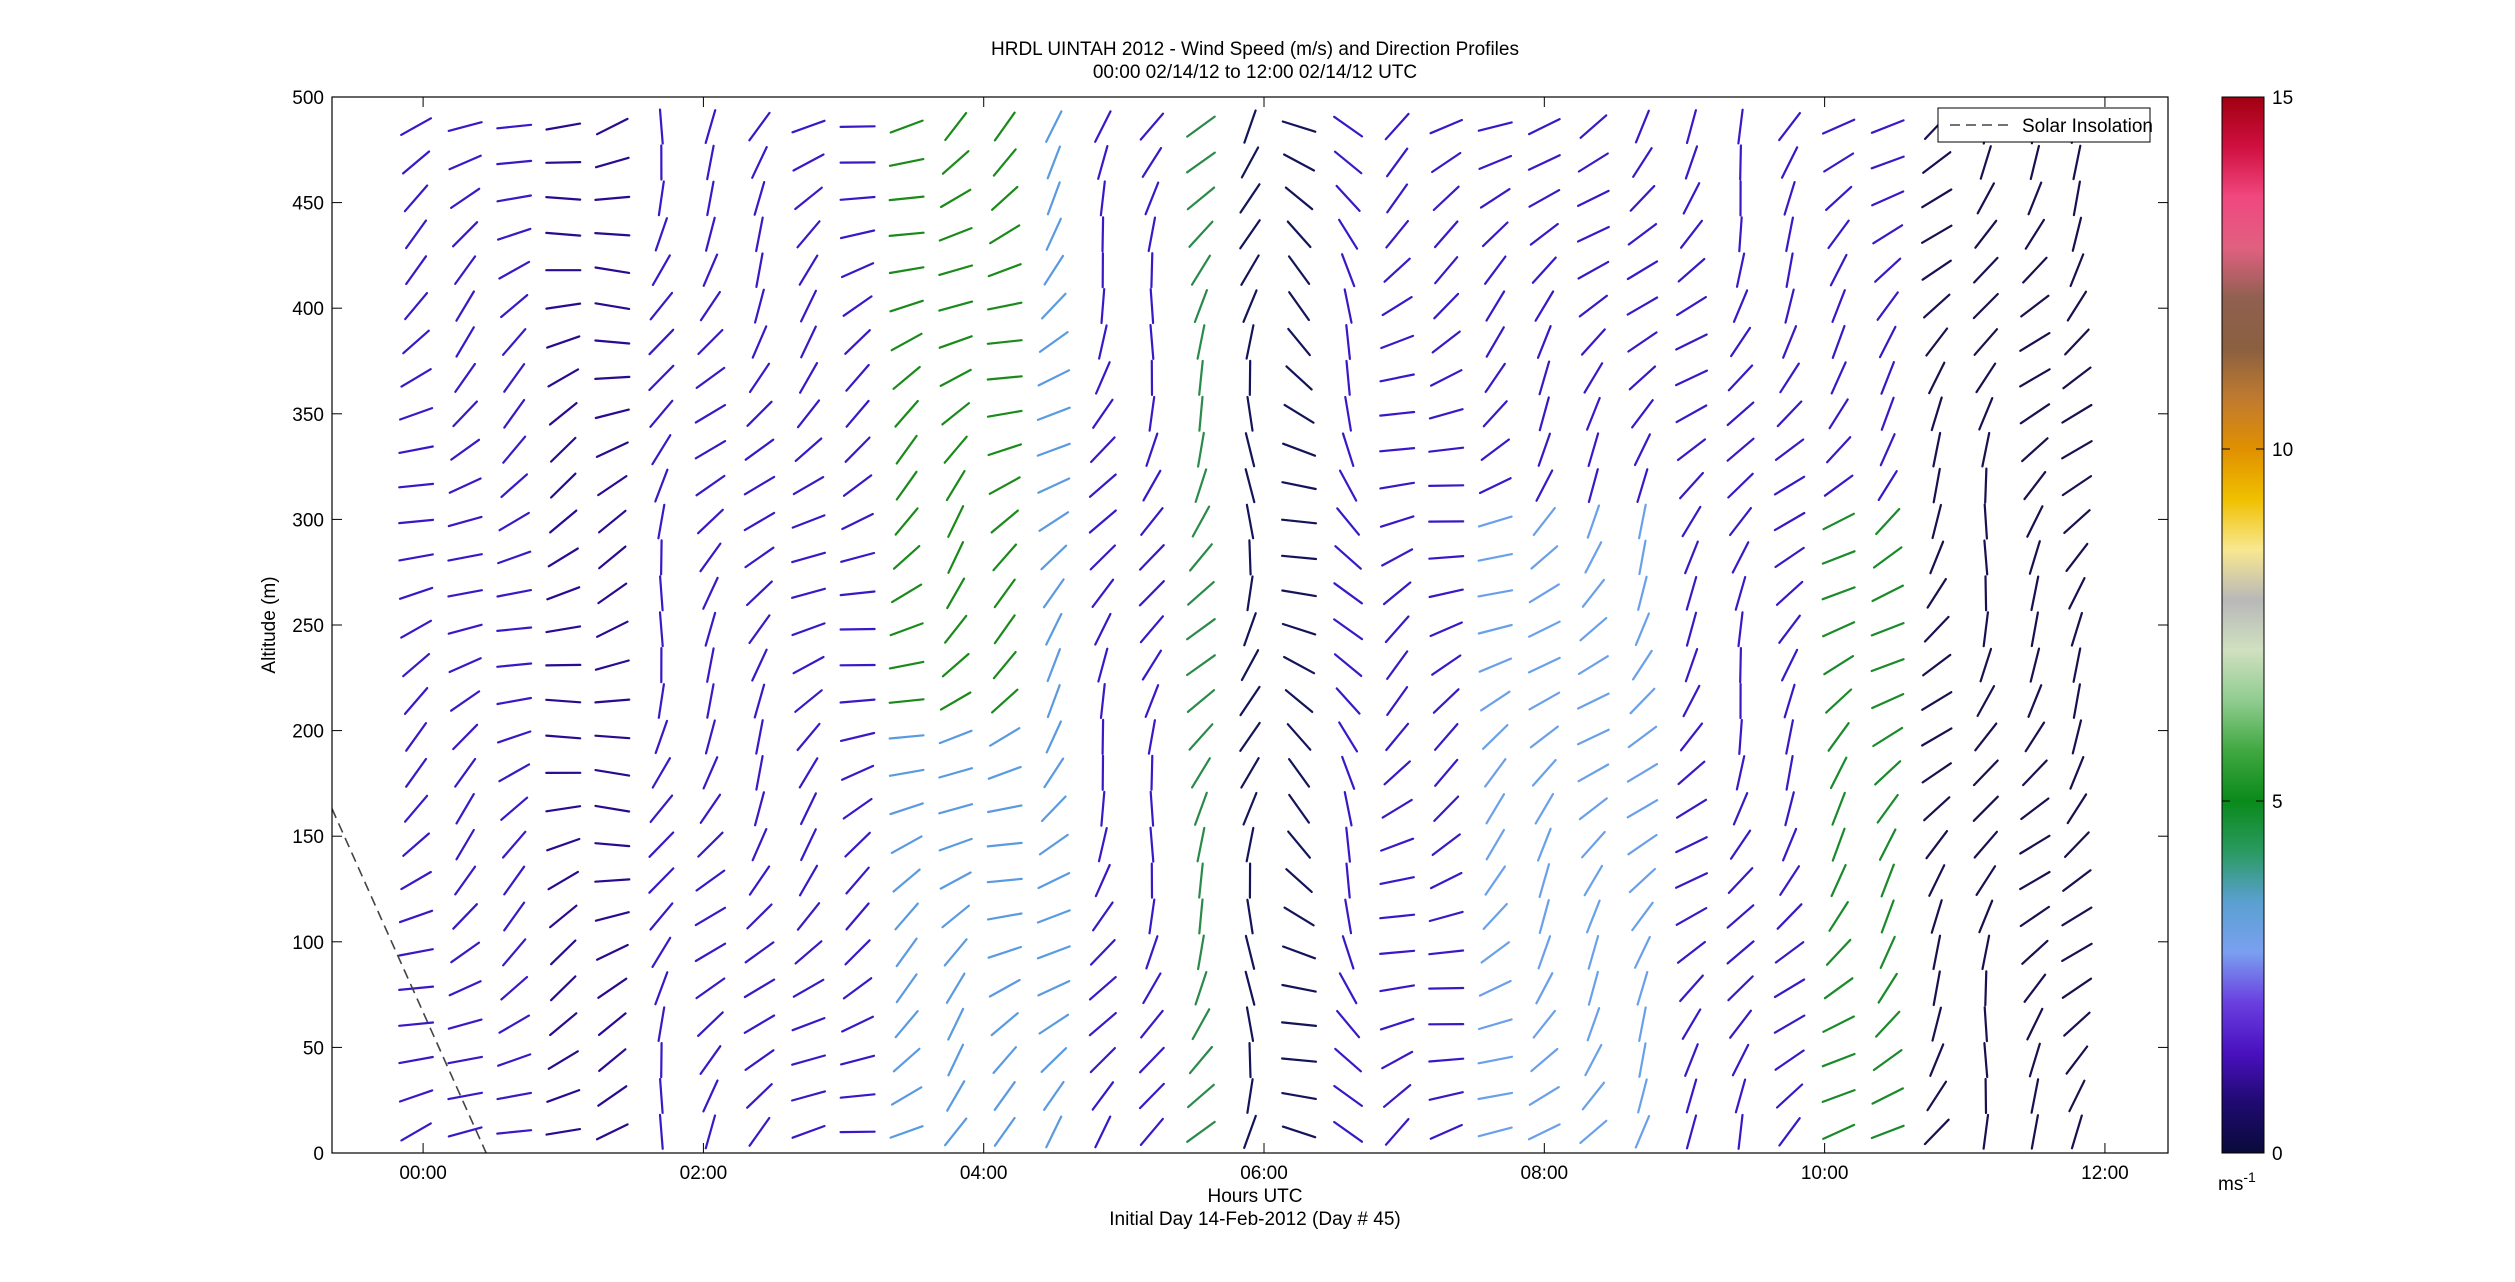 The height and width of the screenshot is (1282, 2515). I want to click on y-tick-label: 450, so click(308, 204).